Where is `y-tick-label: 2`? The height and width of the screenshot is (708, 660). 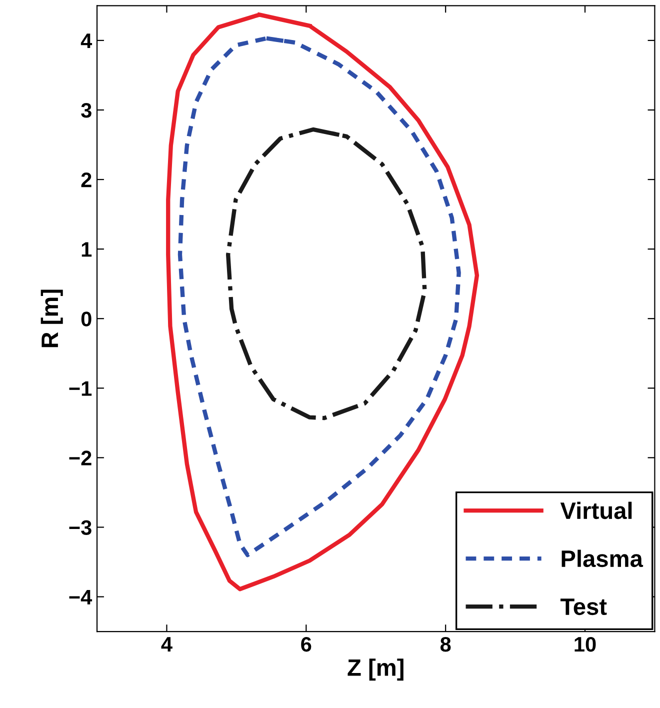 y-tick-label: 2 is located at coordinates (86, 180).